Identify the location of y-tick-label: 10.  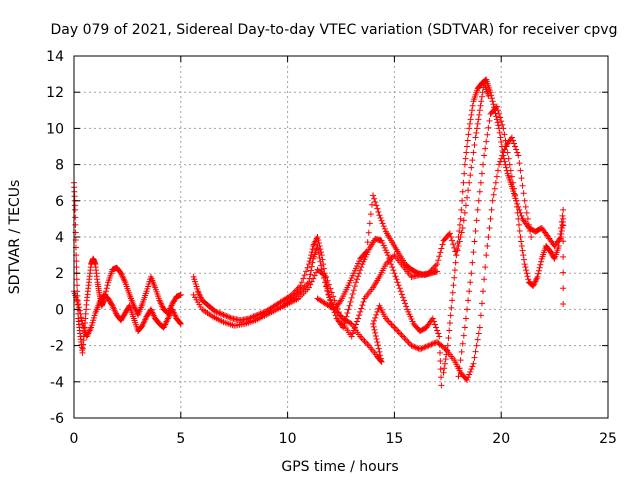
(55, 129).